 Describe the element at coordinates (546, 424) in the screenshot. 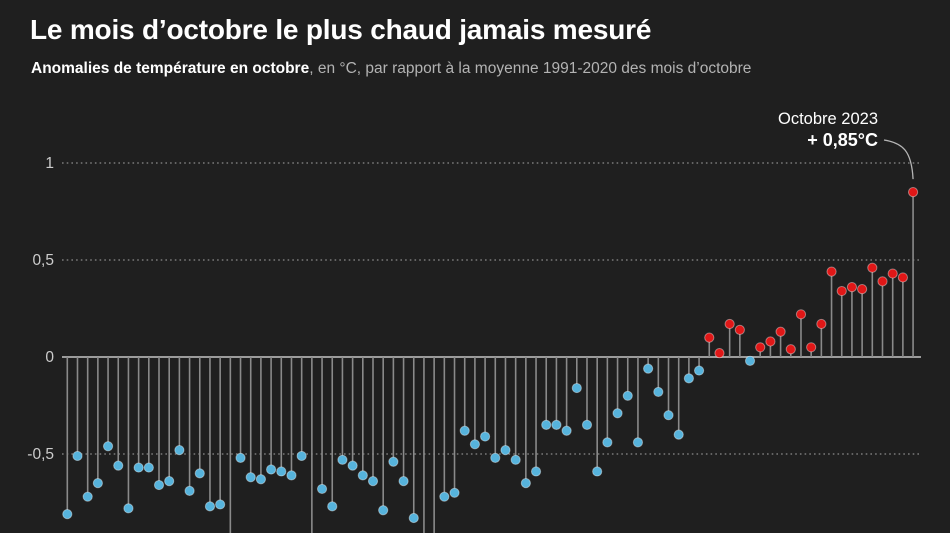

I see `data-point-1987` at that location.